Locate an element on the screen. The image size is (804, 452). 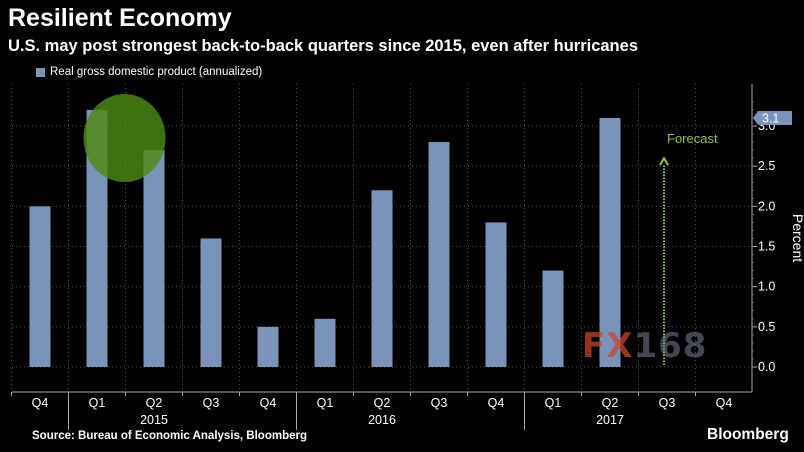
y-tick-label: 2.5 is located at coordinates (766, 166).